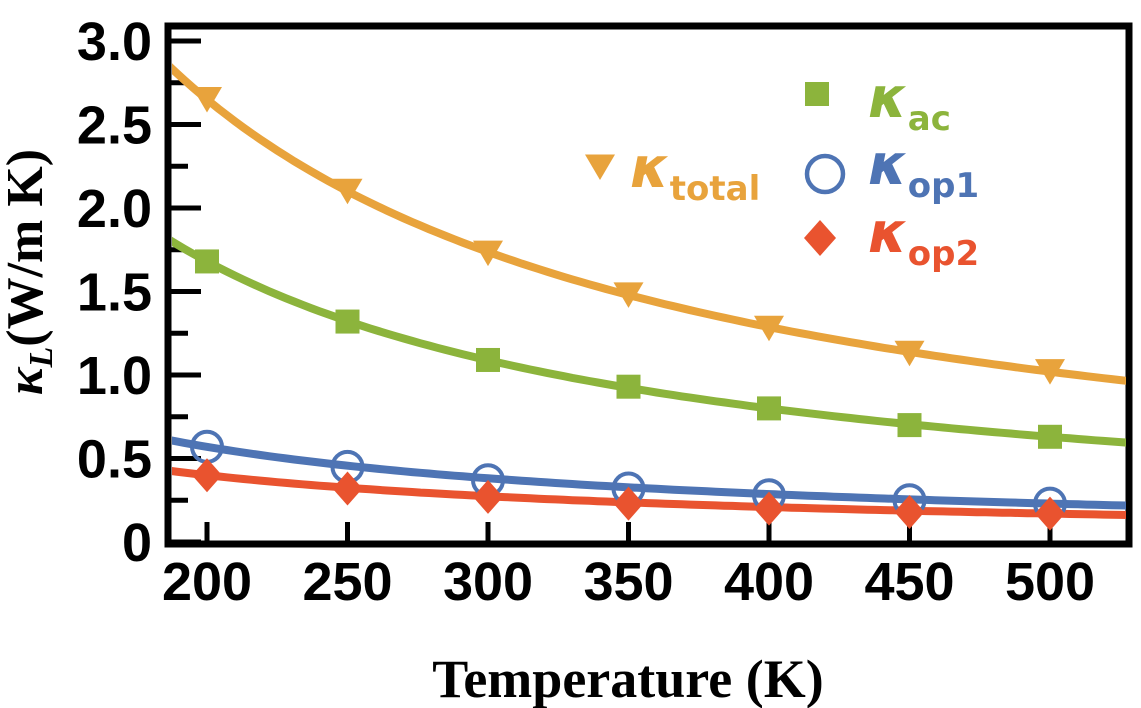 Image resolution: width=1141 pixels, height=708 pixels. I want to click on marker-kappa_total-300K, so click(488, 253).